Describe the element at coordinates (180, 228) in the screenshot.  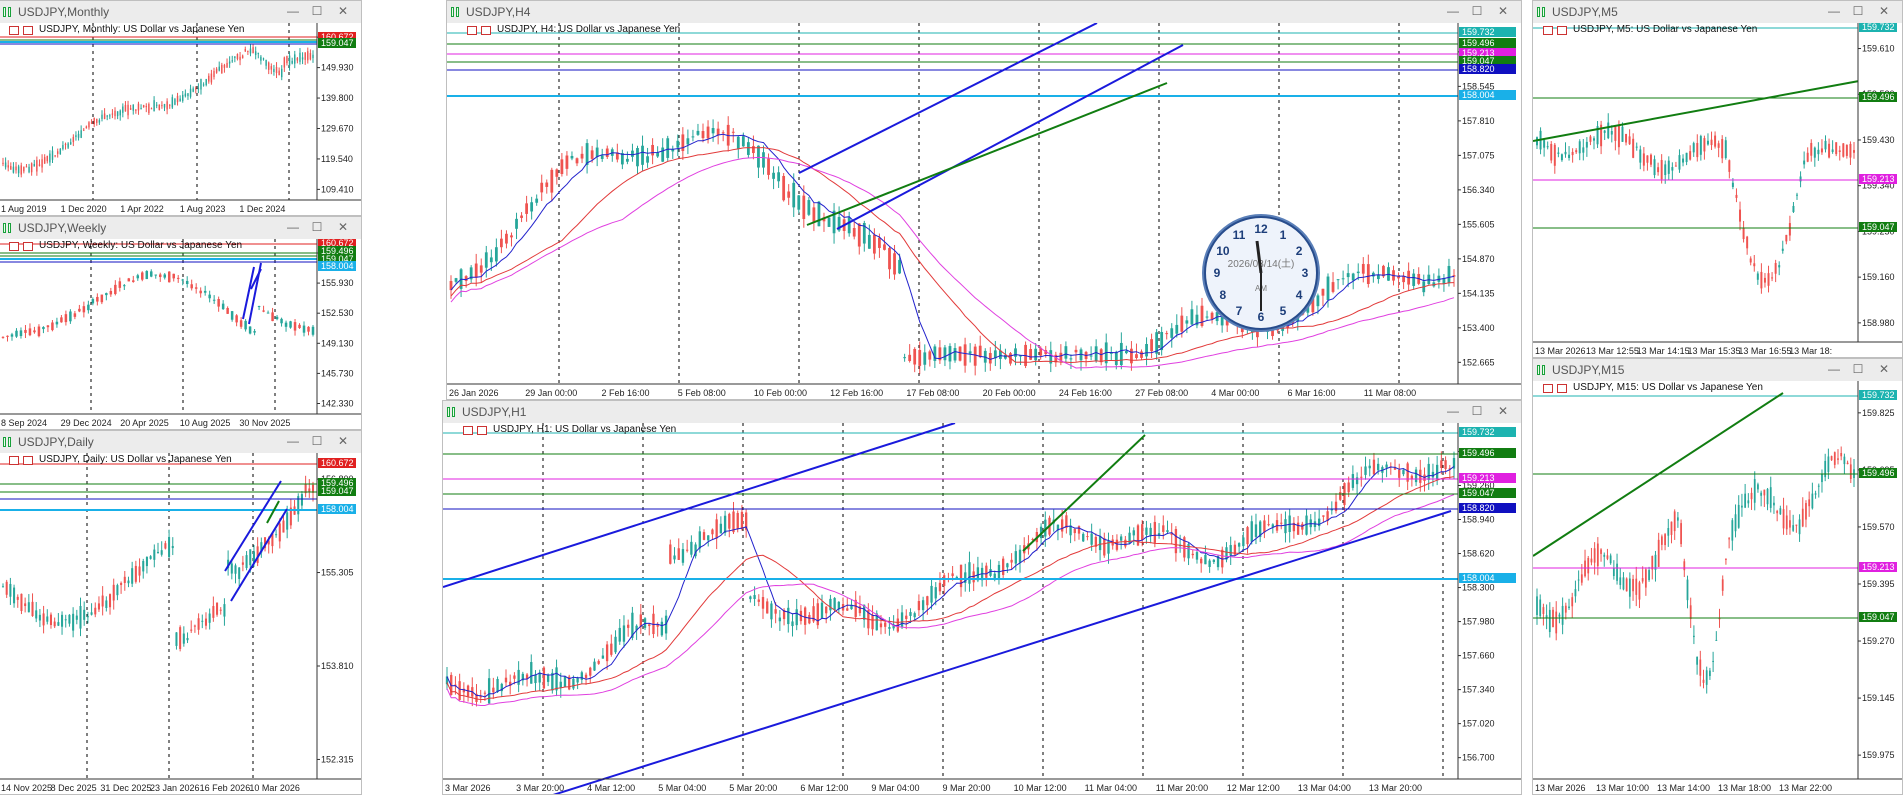
I see `window-titlebar: USDJPY,Weekly — ☐ ✕` at that location.